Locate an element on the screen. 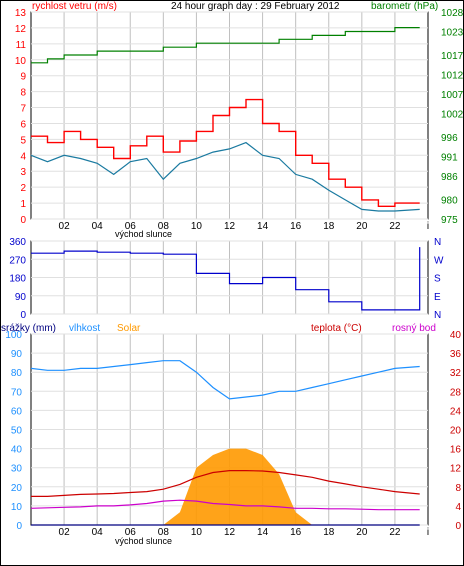 Image resolution: width=464 pixels, height=566 pixels. compass-tick-label: S is located at coordinates (437, 279).